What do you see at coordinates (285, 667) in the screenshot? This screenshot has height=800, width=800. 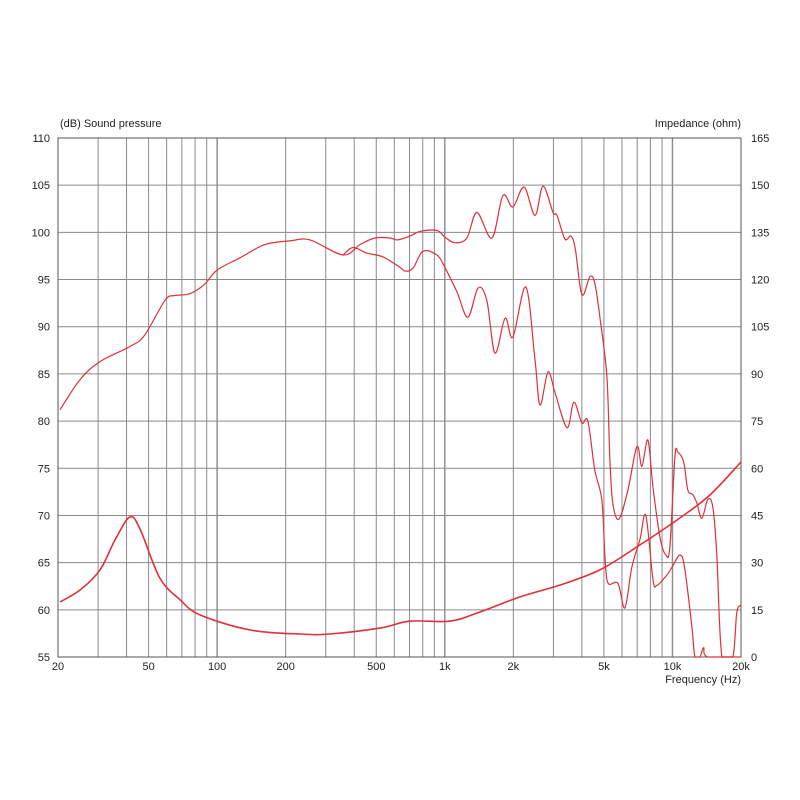 I see `x-tick-label: 200` at bounding box center [285, 667].